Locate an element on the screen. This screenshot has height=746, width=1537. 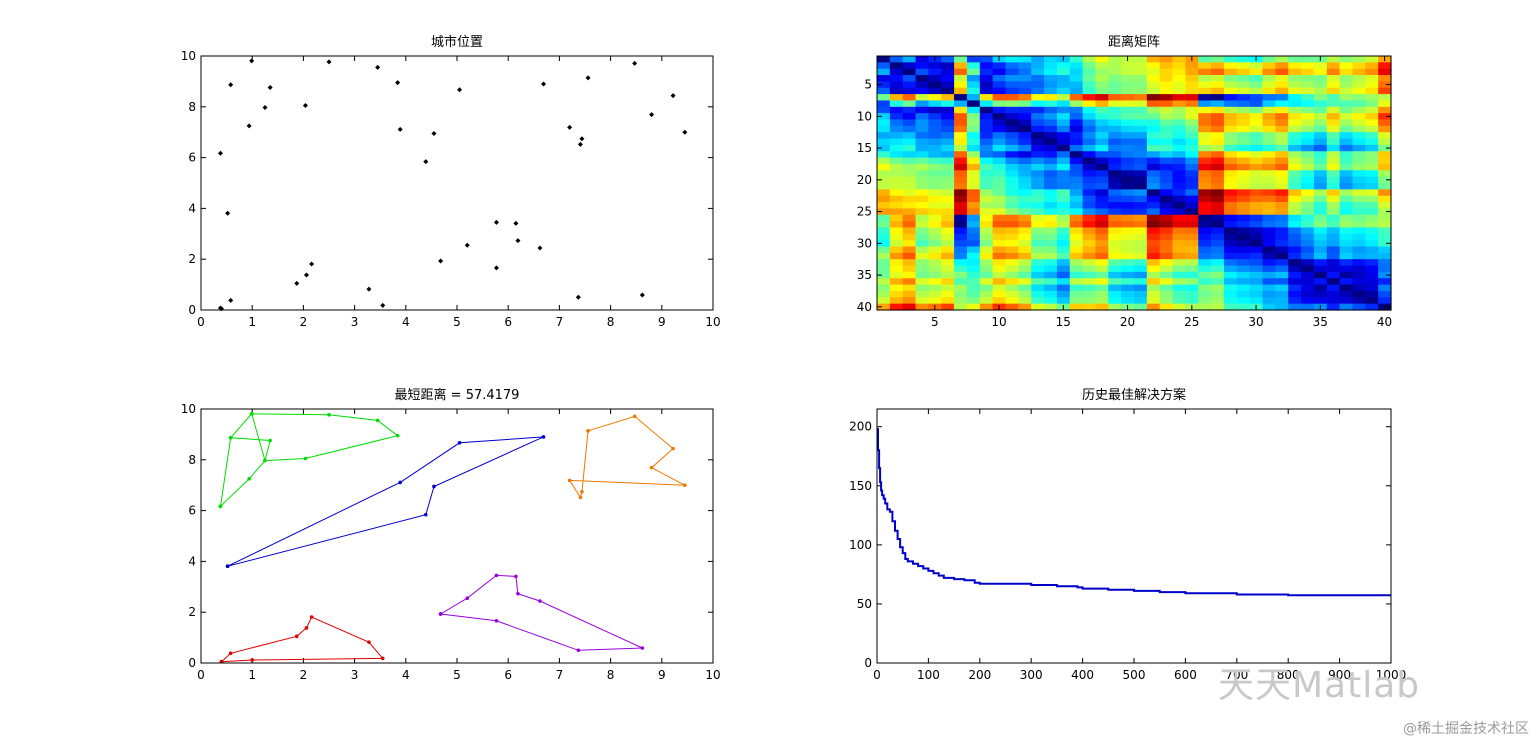
x-tick-label: 7 is located at coordinates (560, 675).